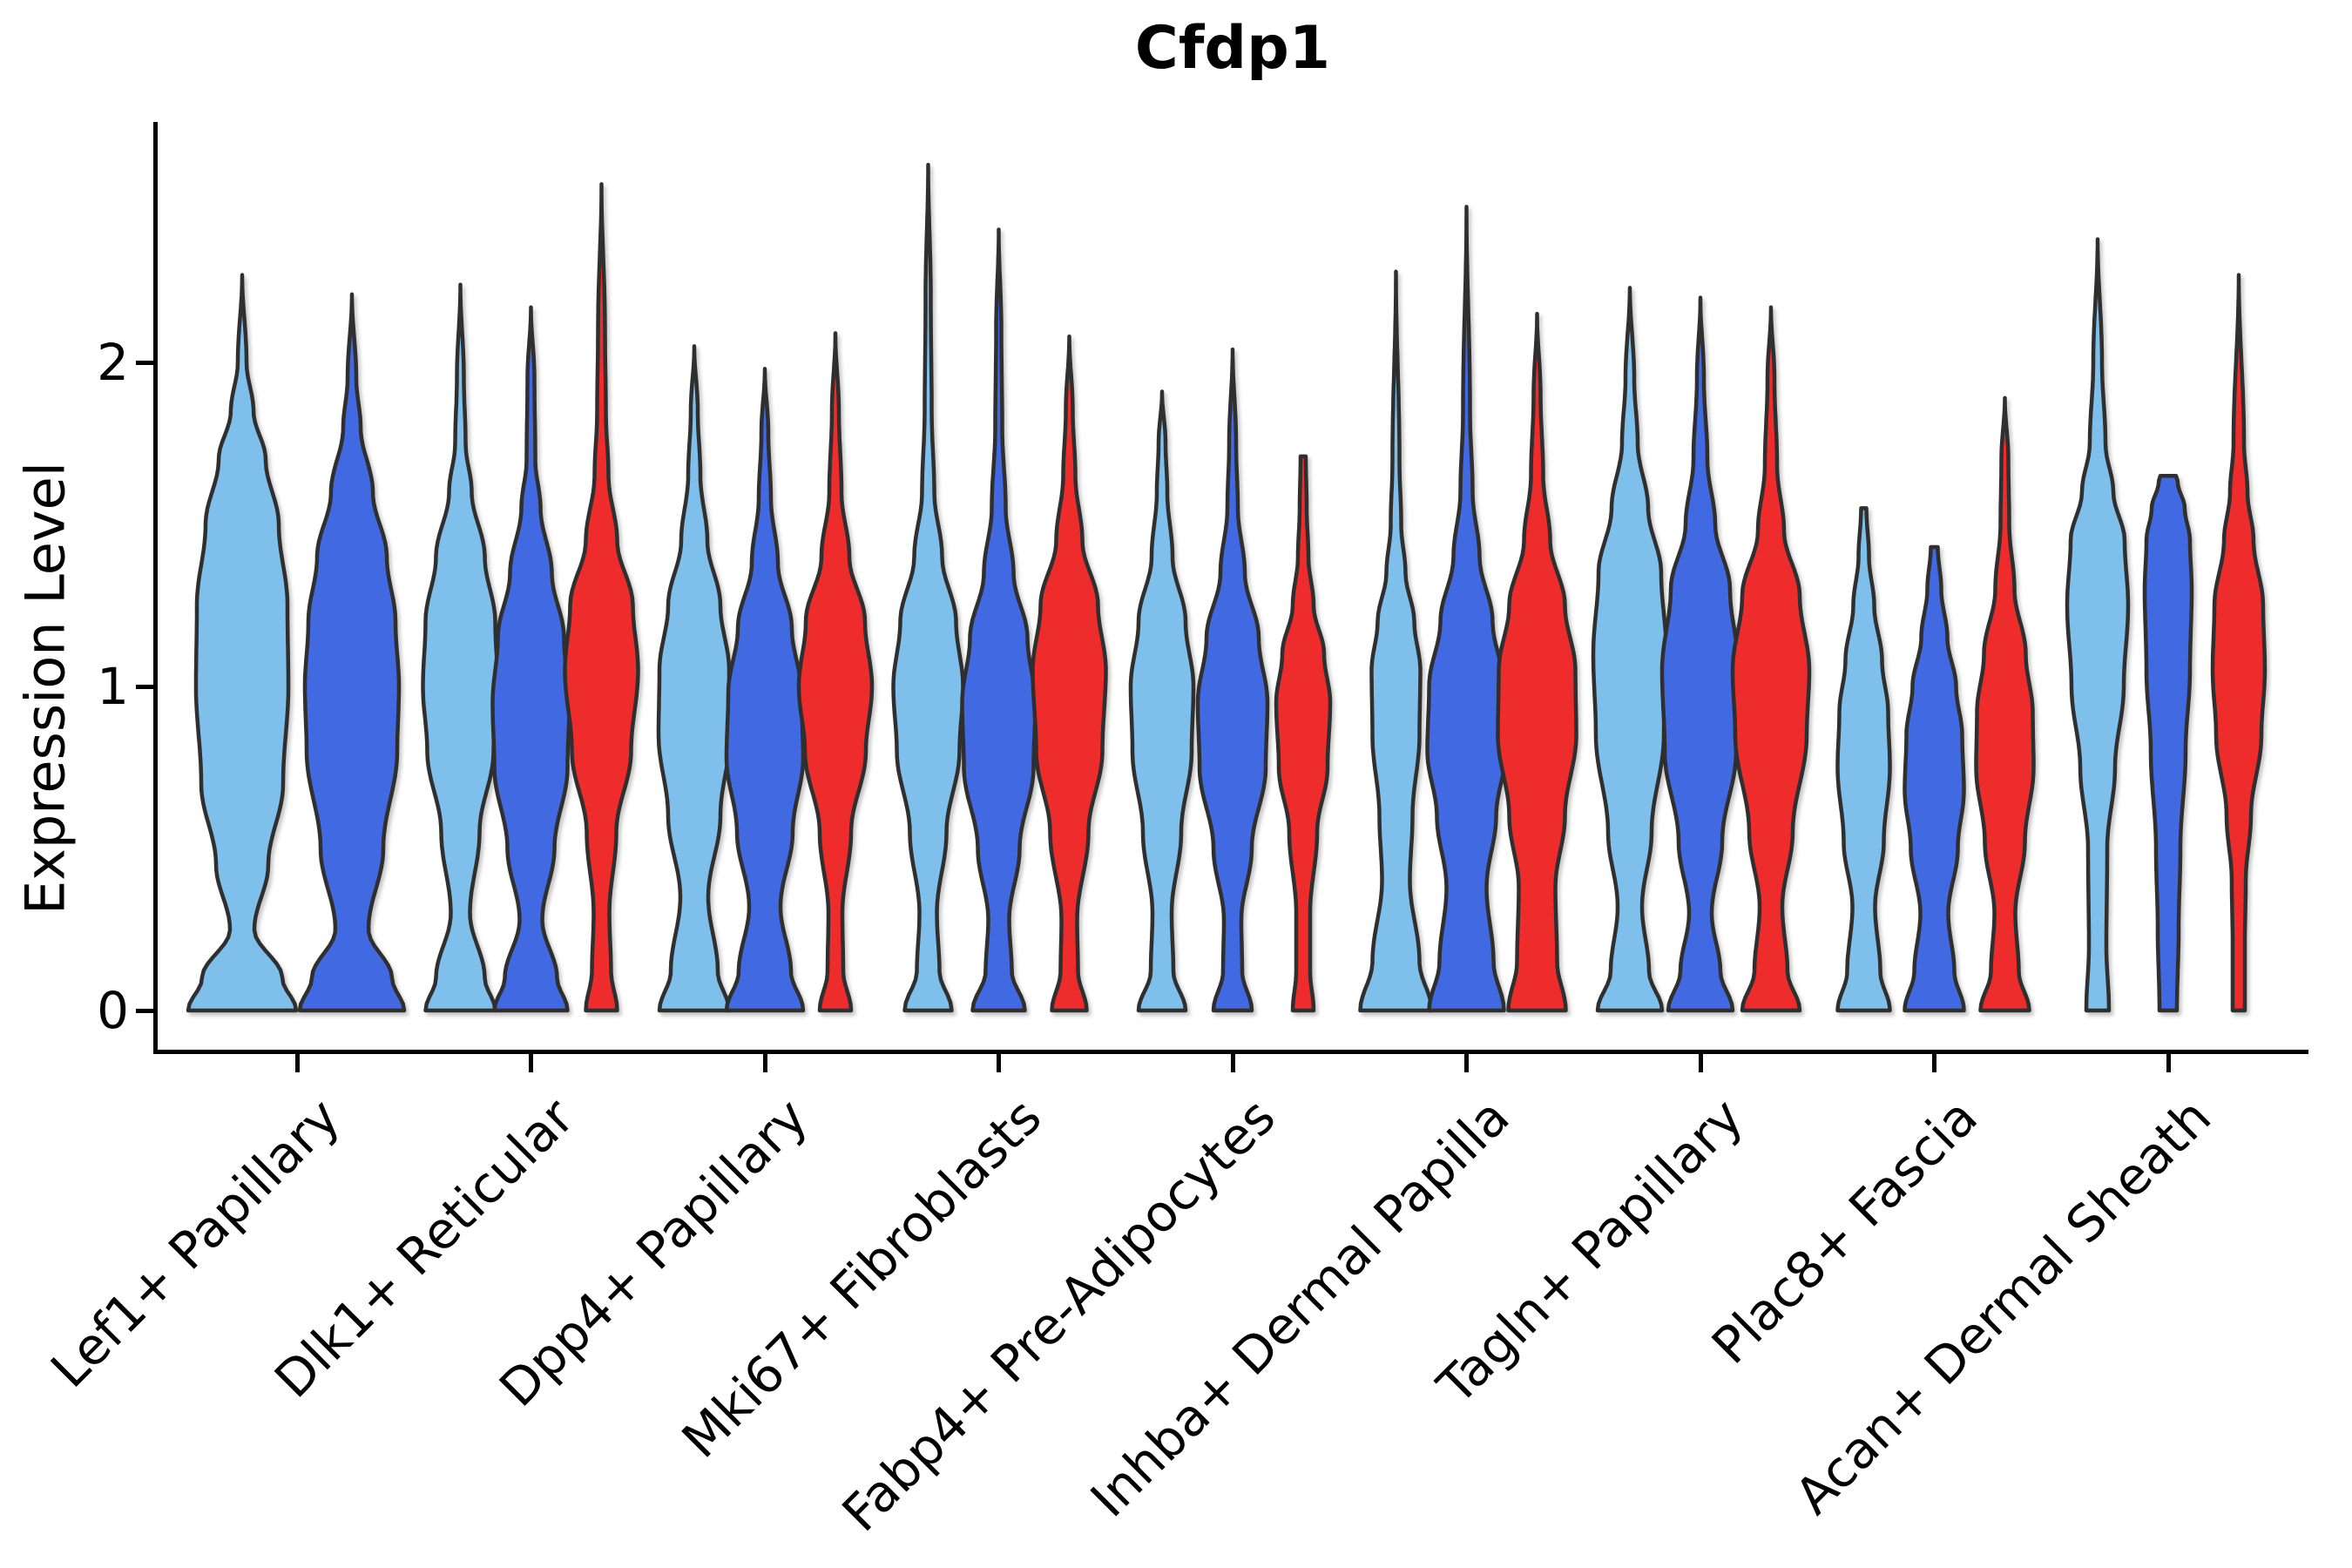 The height and width of the screenshot is (1568, 2352). I want to click on violin-tagln-light_blue, so click(1630, 649).